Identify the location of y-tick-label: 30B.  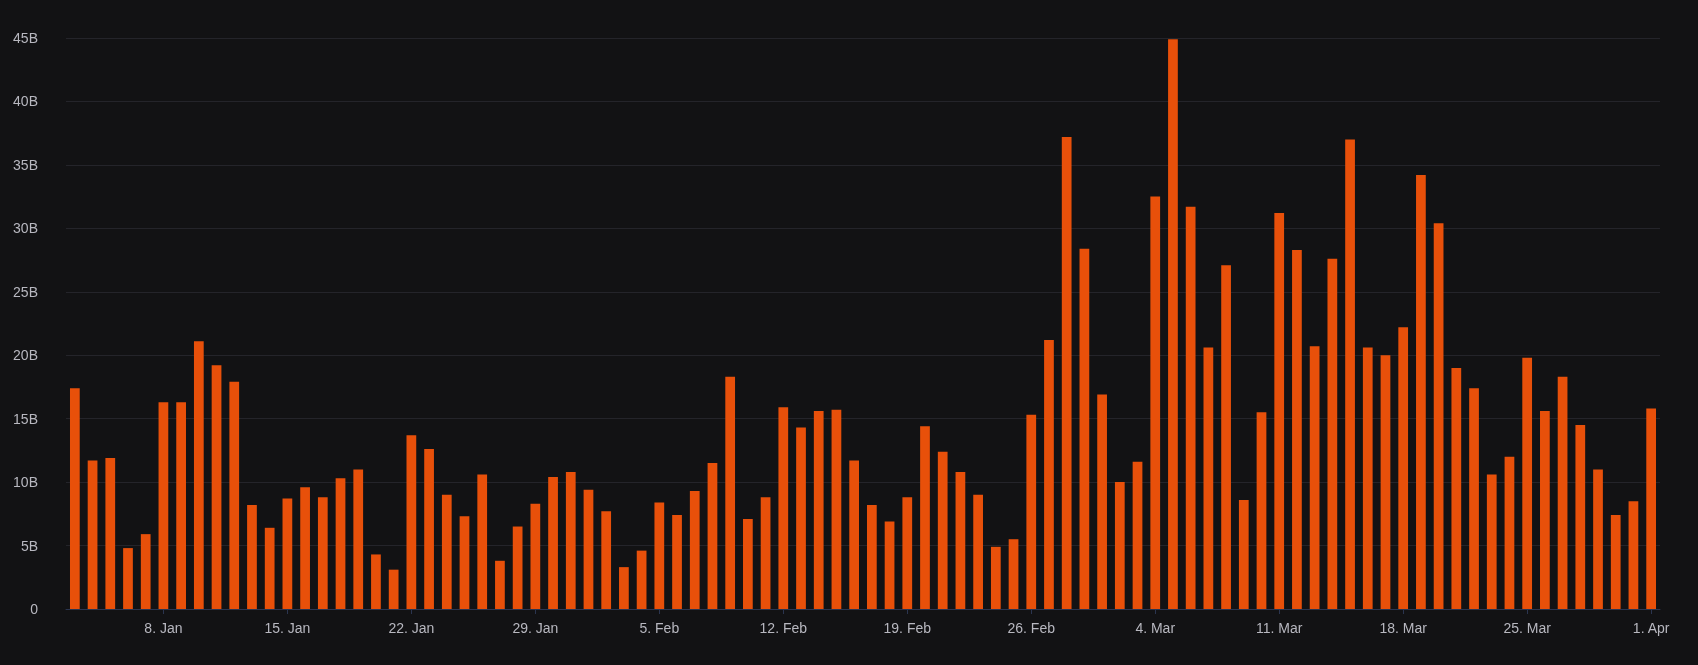
(25, 228).